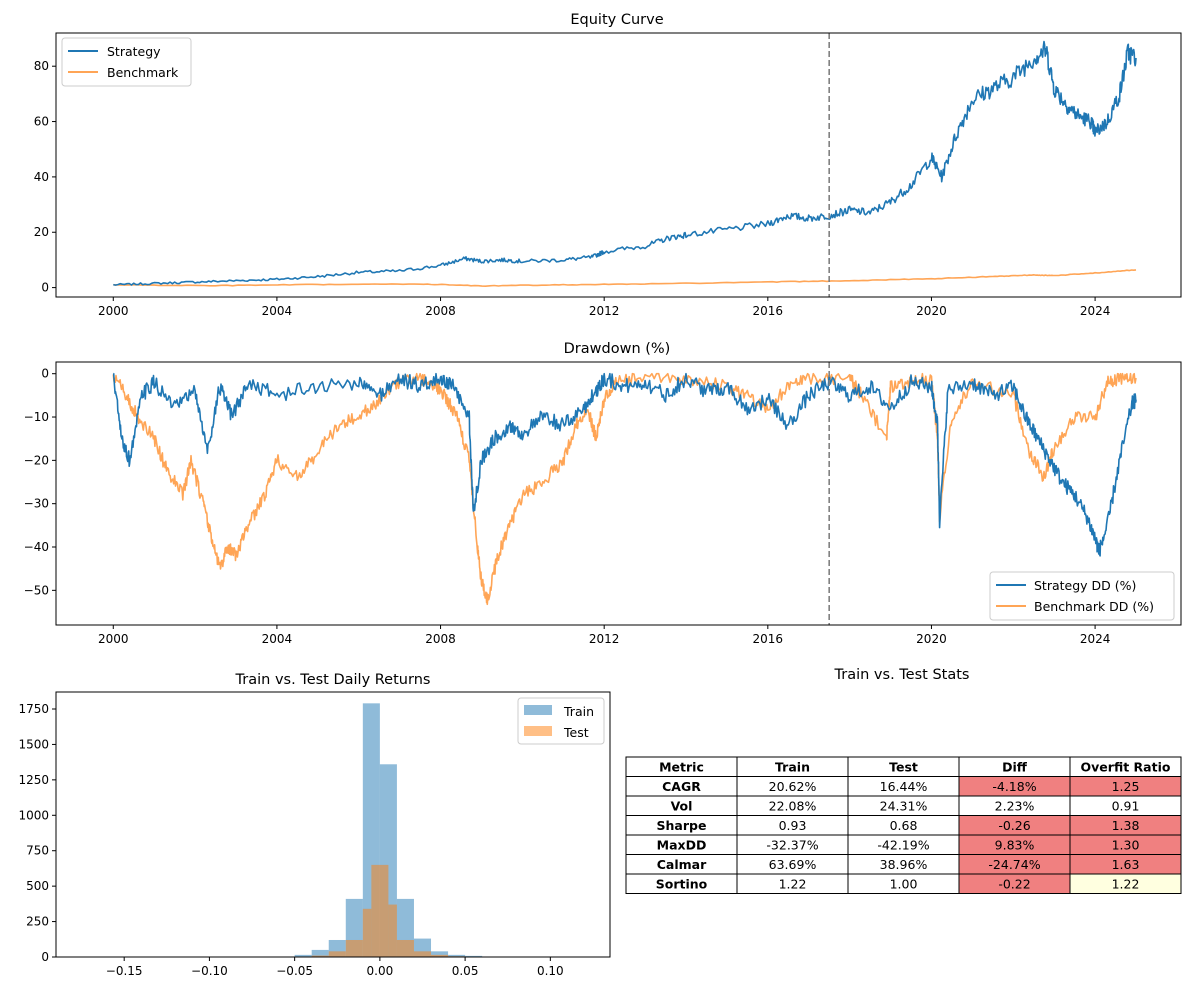 The height and width of the screenshot is (990, 1189). What do you see at coordinates (277, 639) in the screenshot?
I see `drawdown-x-tick-label: 2004` at bounding box center [277, 639].